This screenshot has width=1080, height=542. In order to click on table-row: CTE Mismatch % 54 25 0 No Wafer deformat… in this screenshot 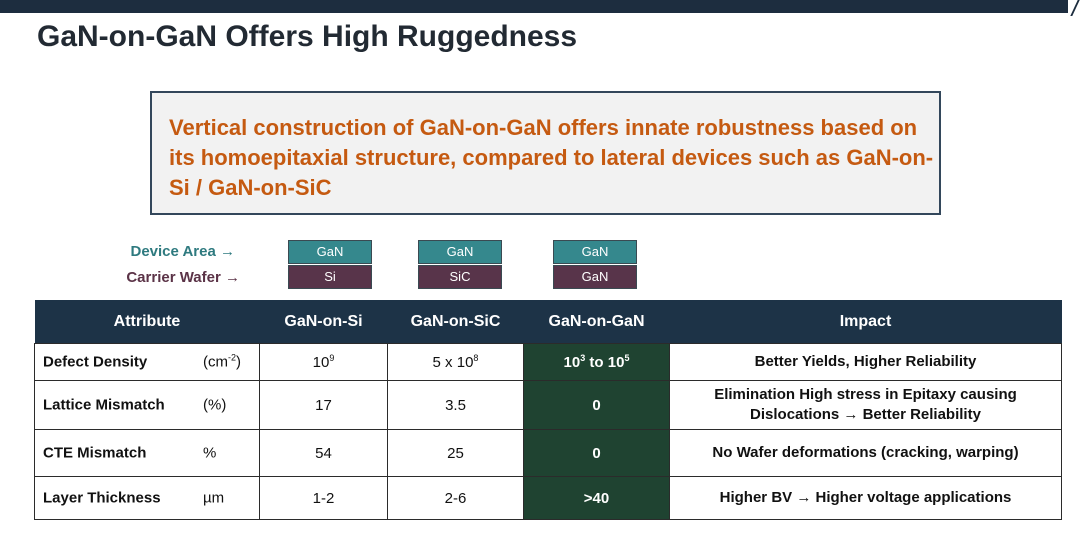, I will do `click(548, 453)`.